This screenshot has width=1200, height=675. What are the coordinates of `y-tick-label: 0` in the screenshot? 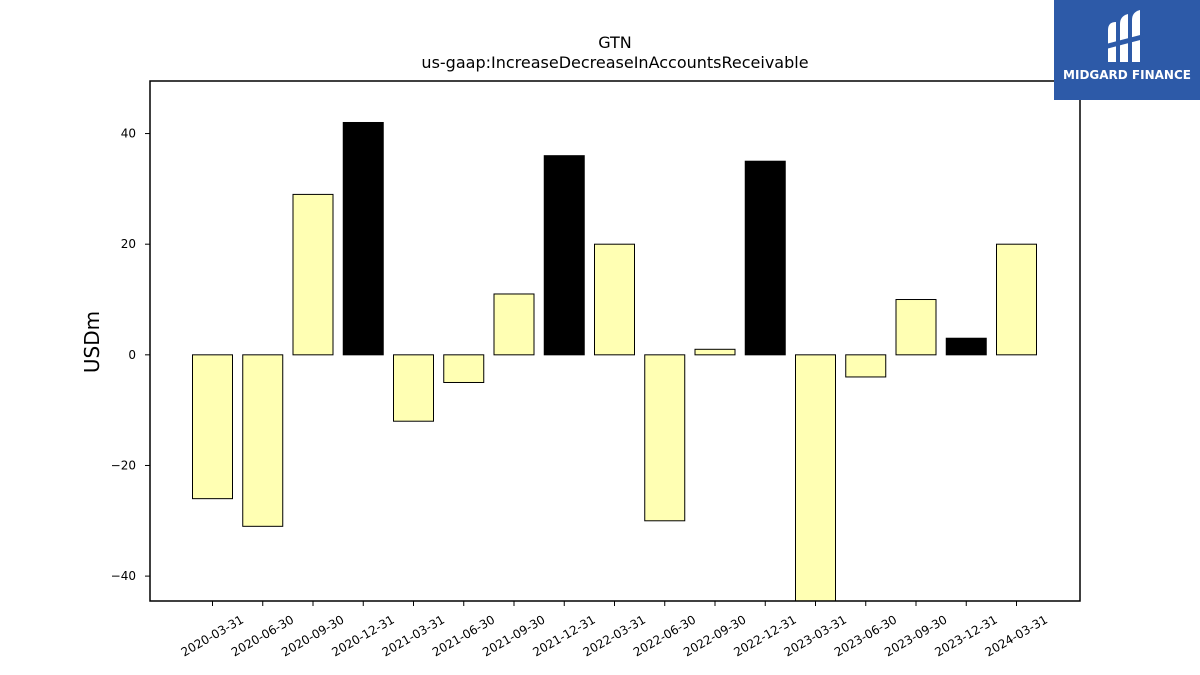 It's located at (132, 355).